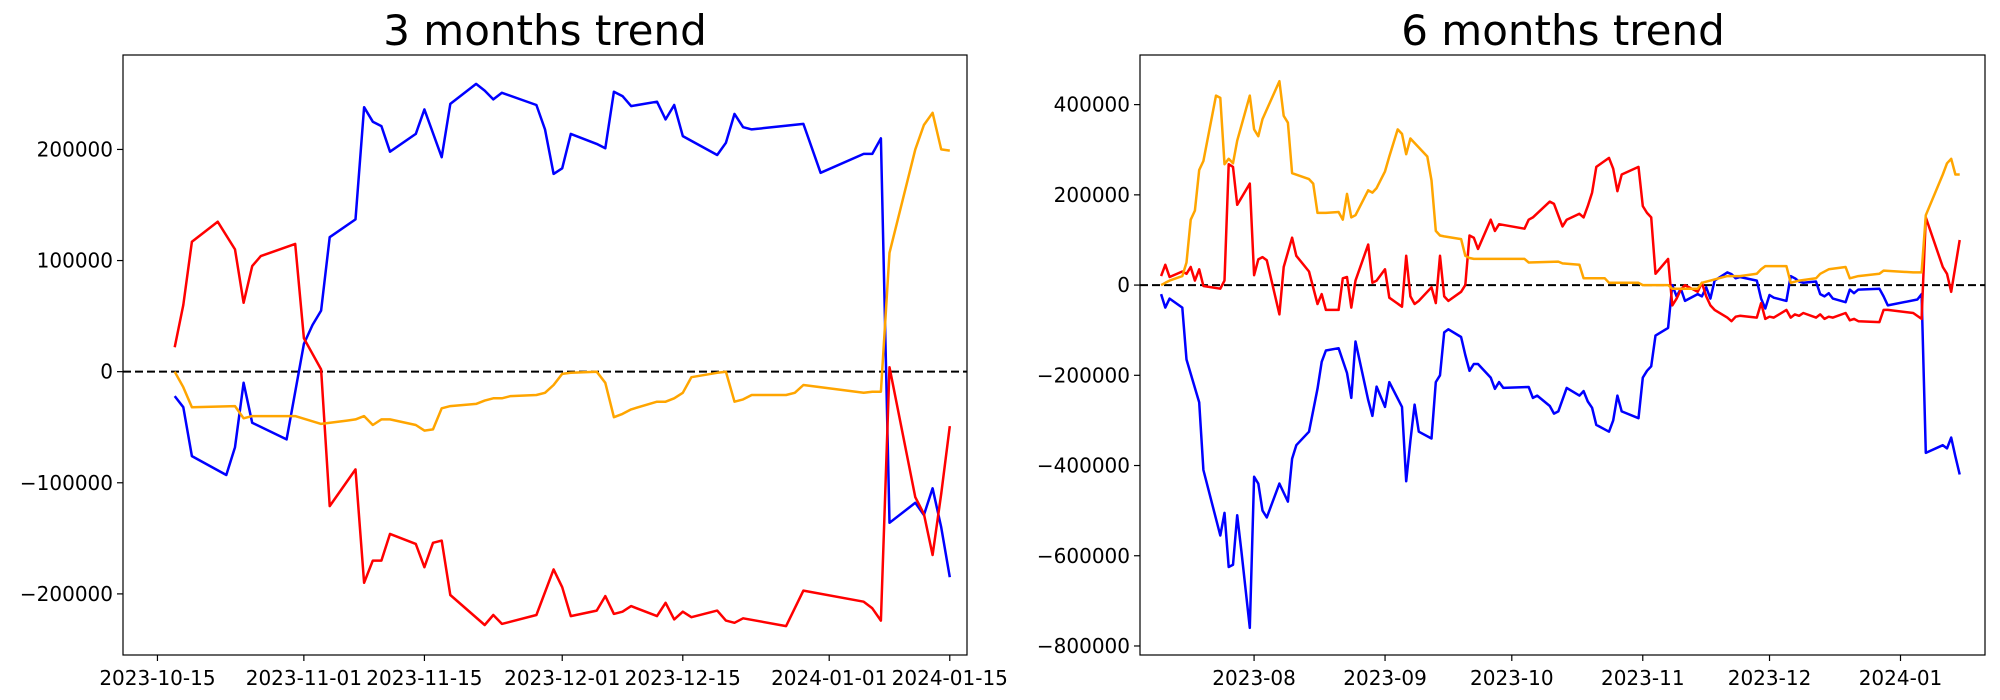 This screenshot has height=700, width=2000. Describe the element at coordinates (950, 678) in the screenshot. I see `x-tick-label: 2024-01-15` at that location.